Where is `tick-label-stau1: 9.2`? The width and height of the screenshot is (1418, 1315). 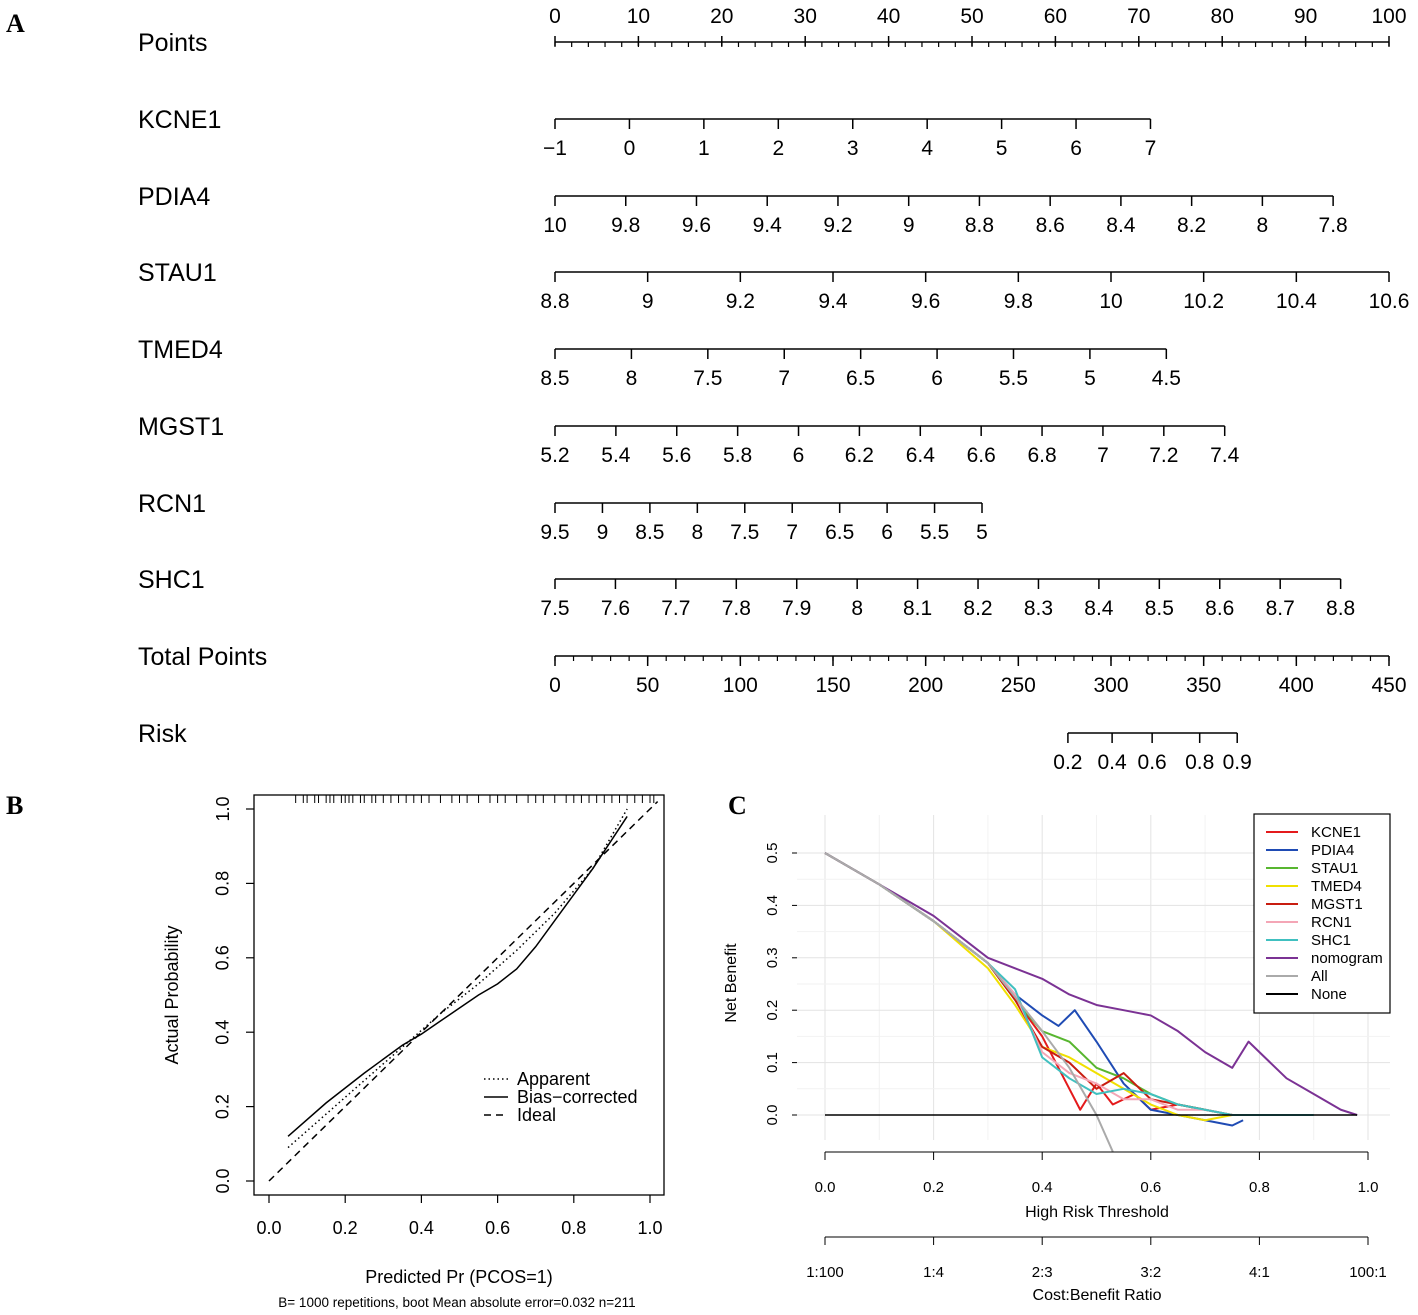 tick-label-stau1: 9.2 is located at coordinates (740, 301).